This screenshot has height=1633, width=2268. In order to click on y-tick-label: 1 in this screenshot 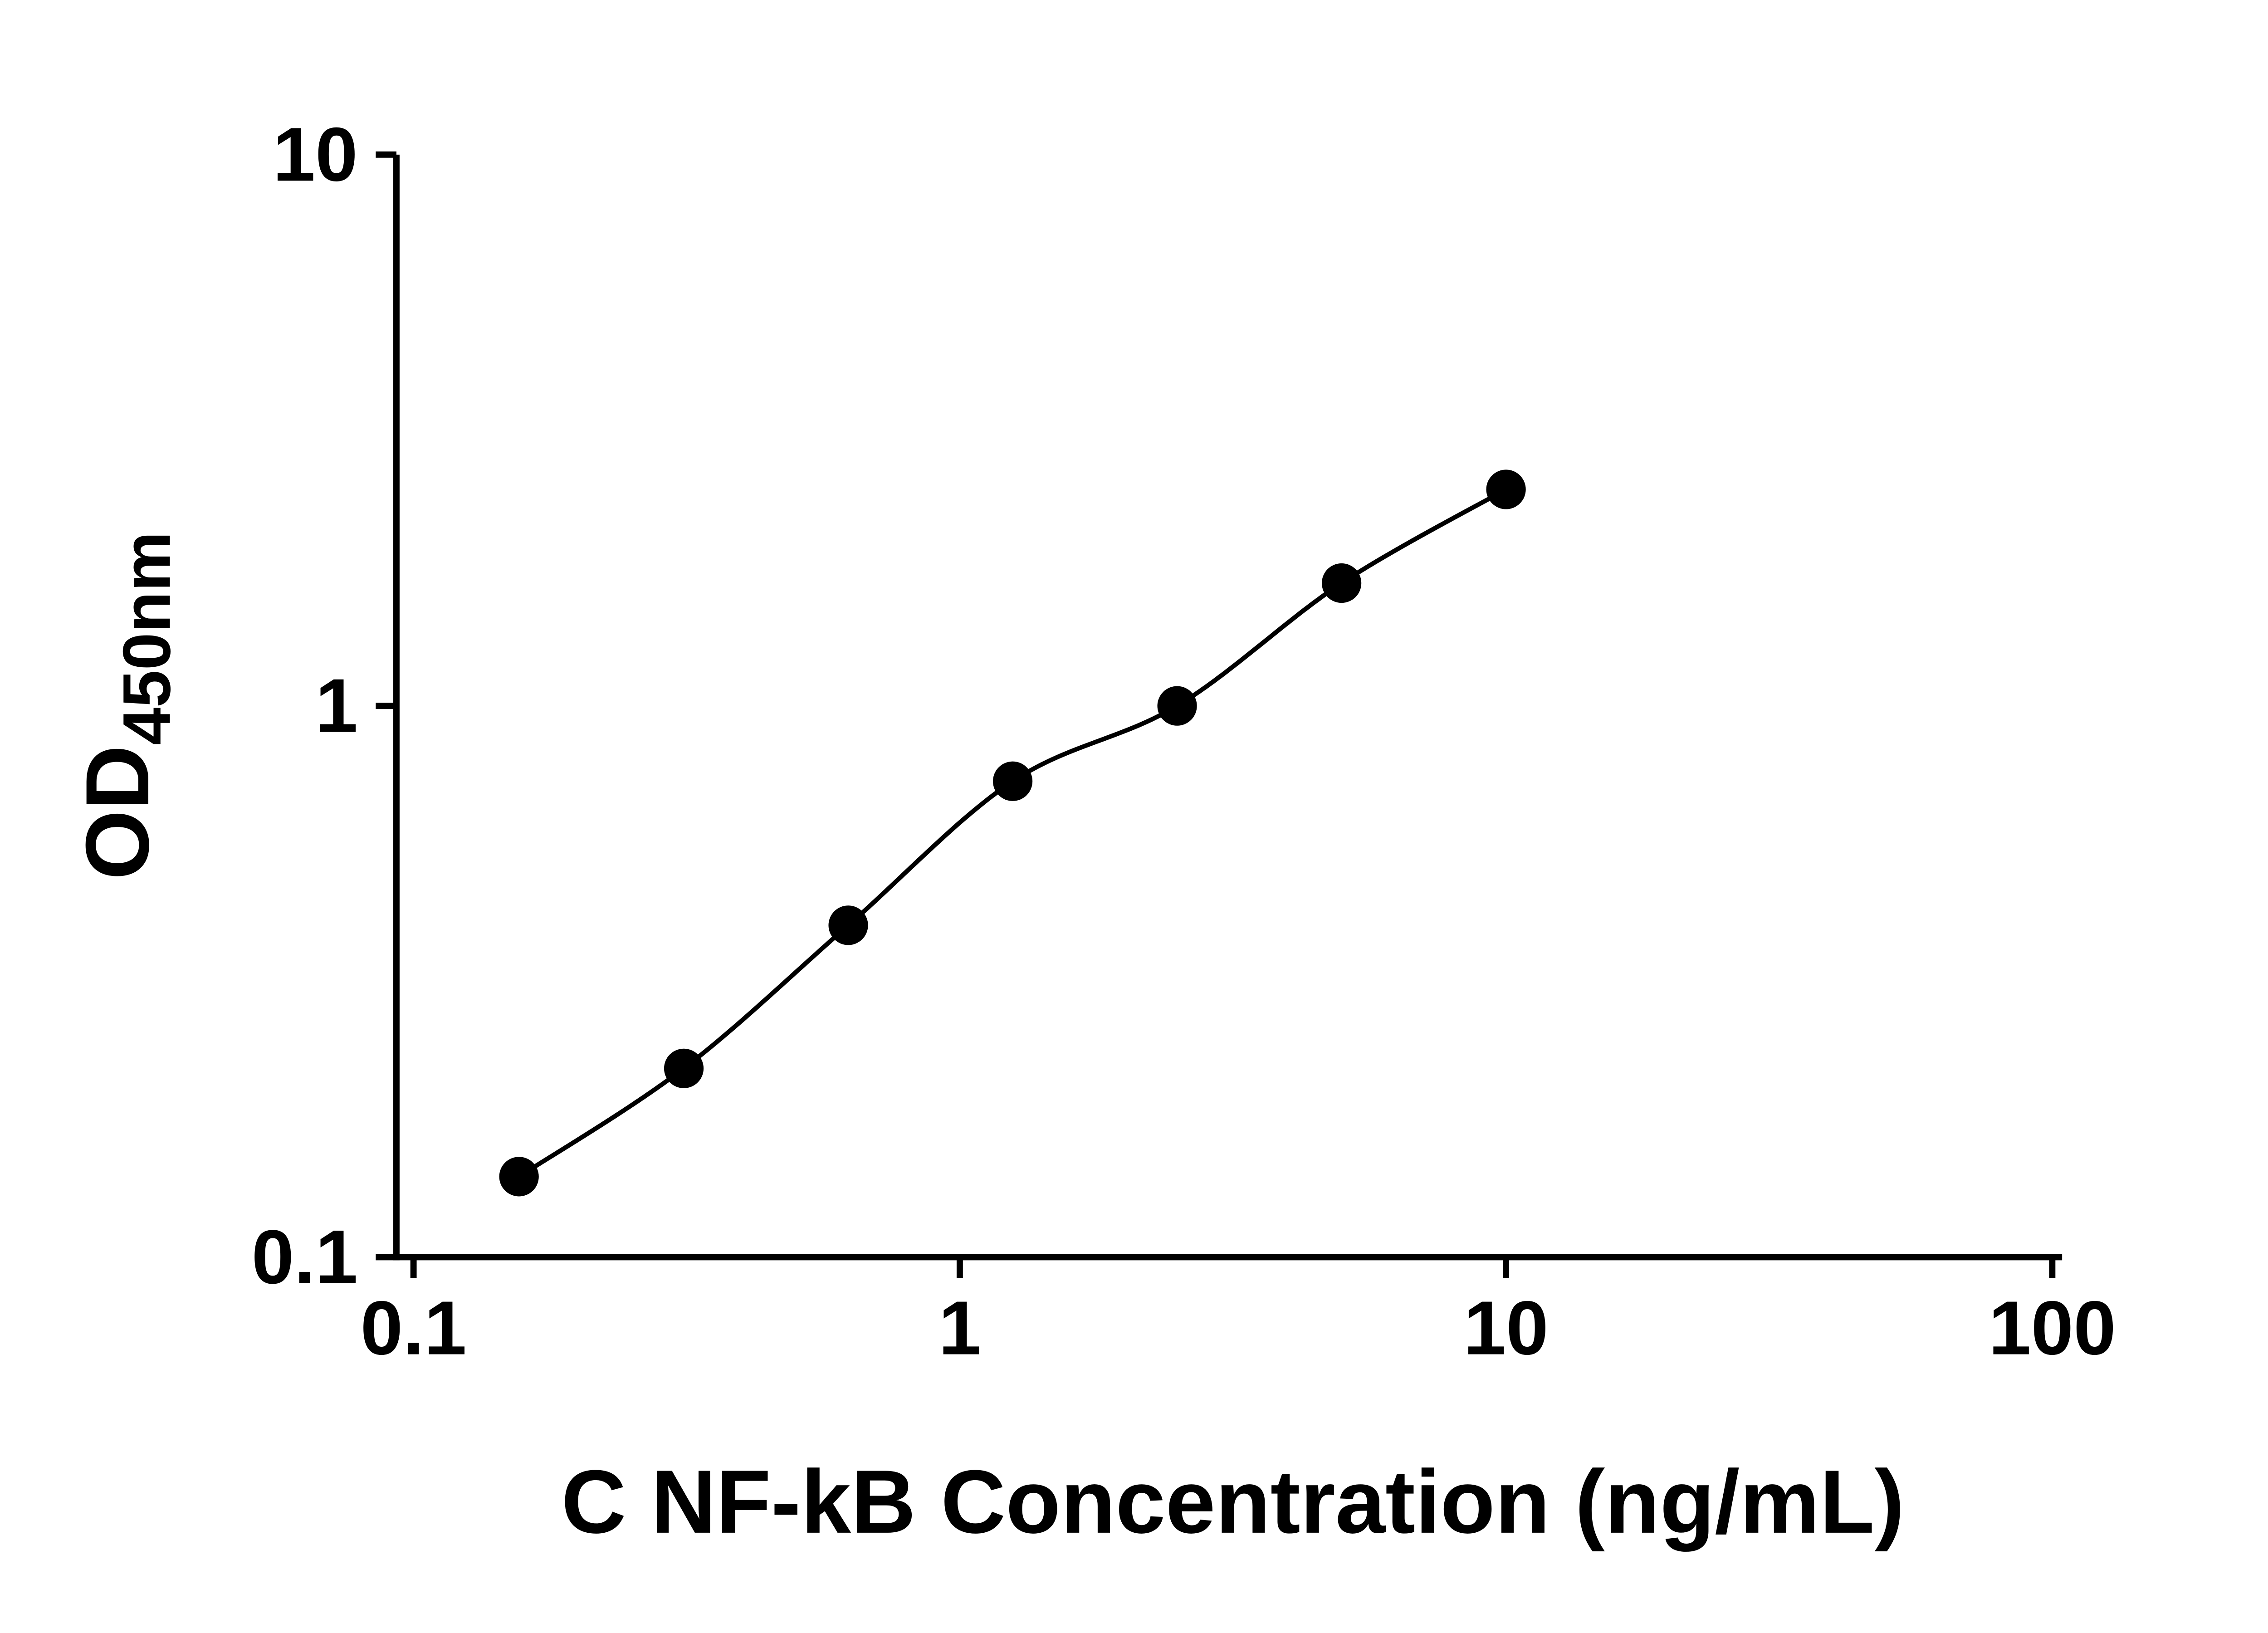, I will do `click(337, 705)`.